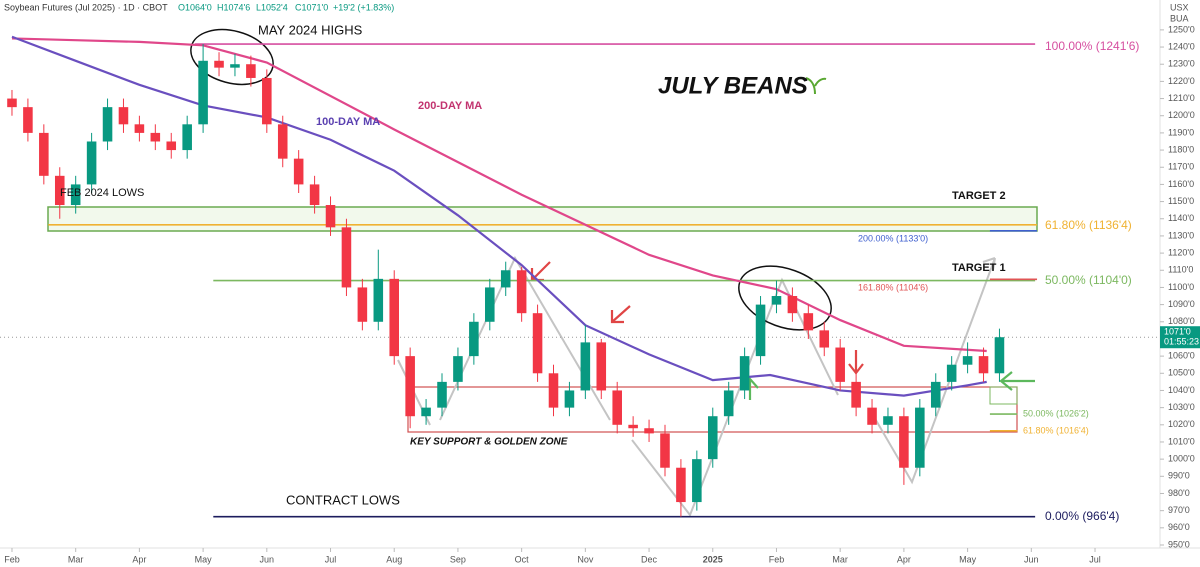  Describe the element at coordinates (86, 7) in the screenshot. I see `header-title: Soybean Futures (Jul 2025) · 1D · CBOT` at that location.